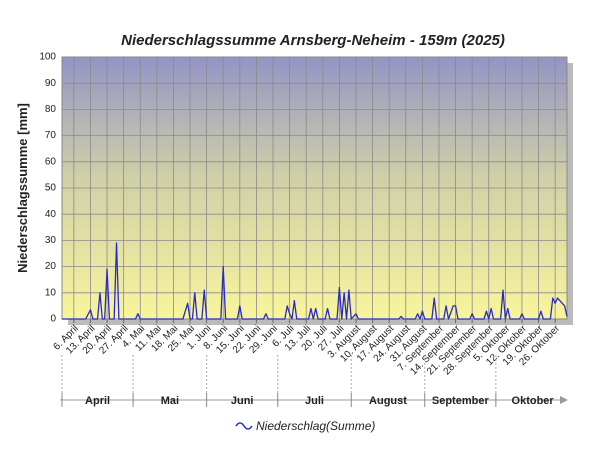 The image size is (600, 450). I want to click on y-axis-label: Niederschlagssumme [mm], so click(22, 188).